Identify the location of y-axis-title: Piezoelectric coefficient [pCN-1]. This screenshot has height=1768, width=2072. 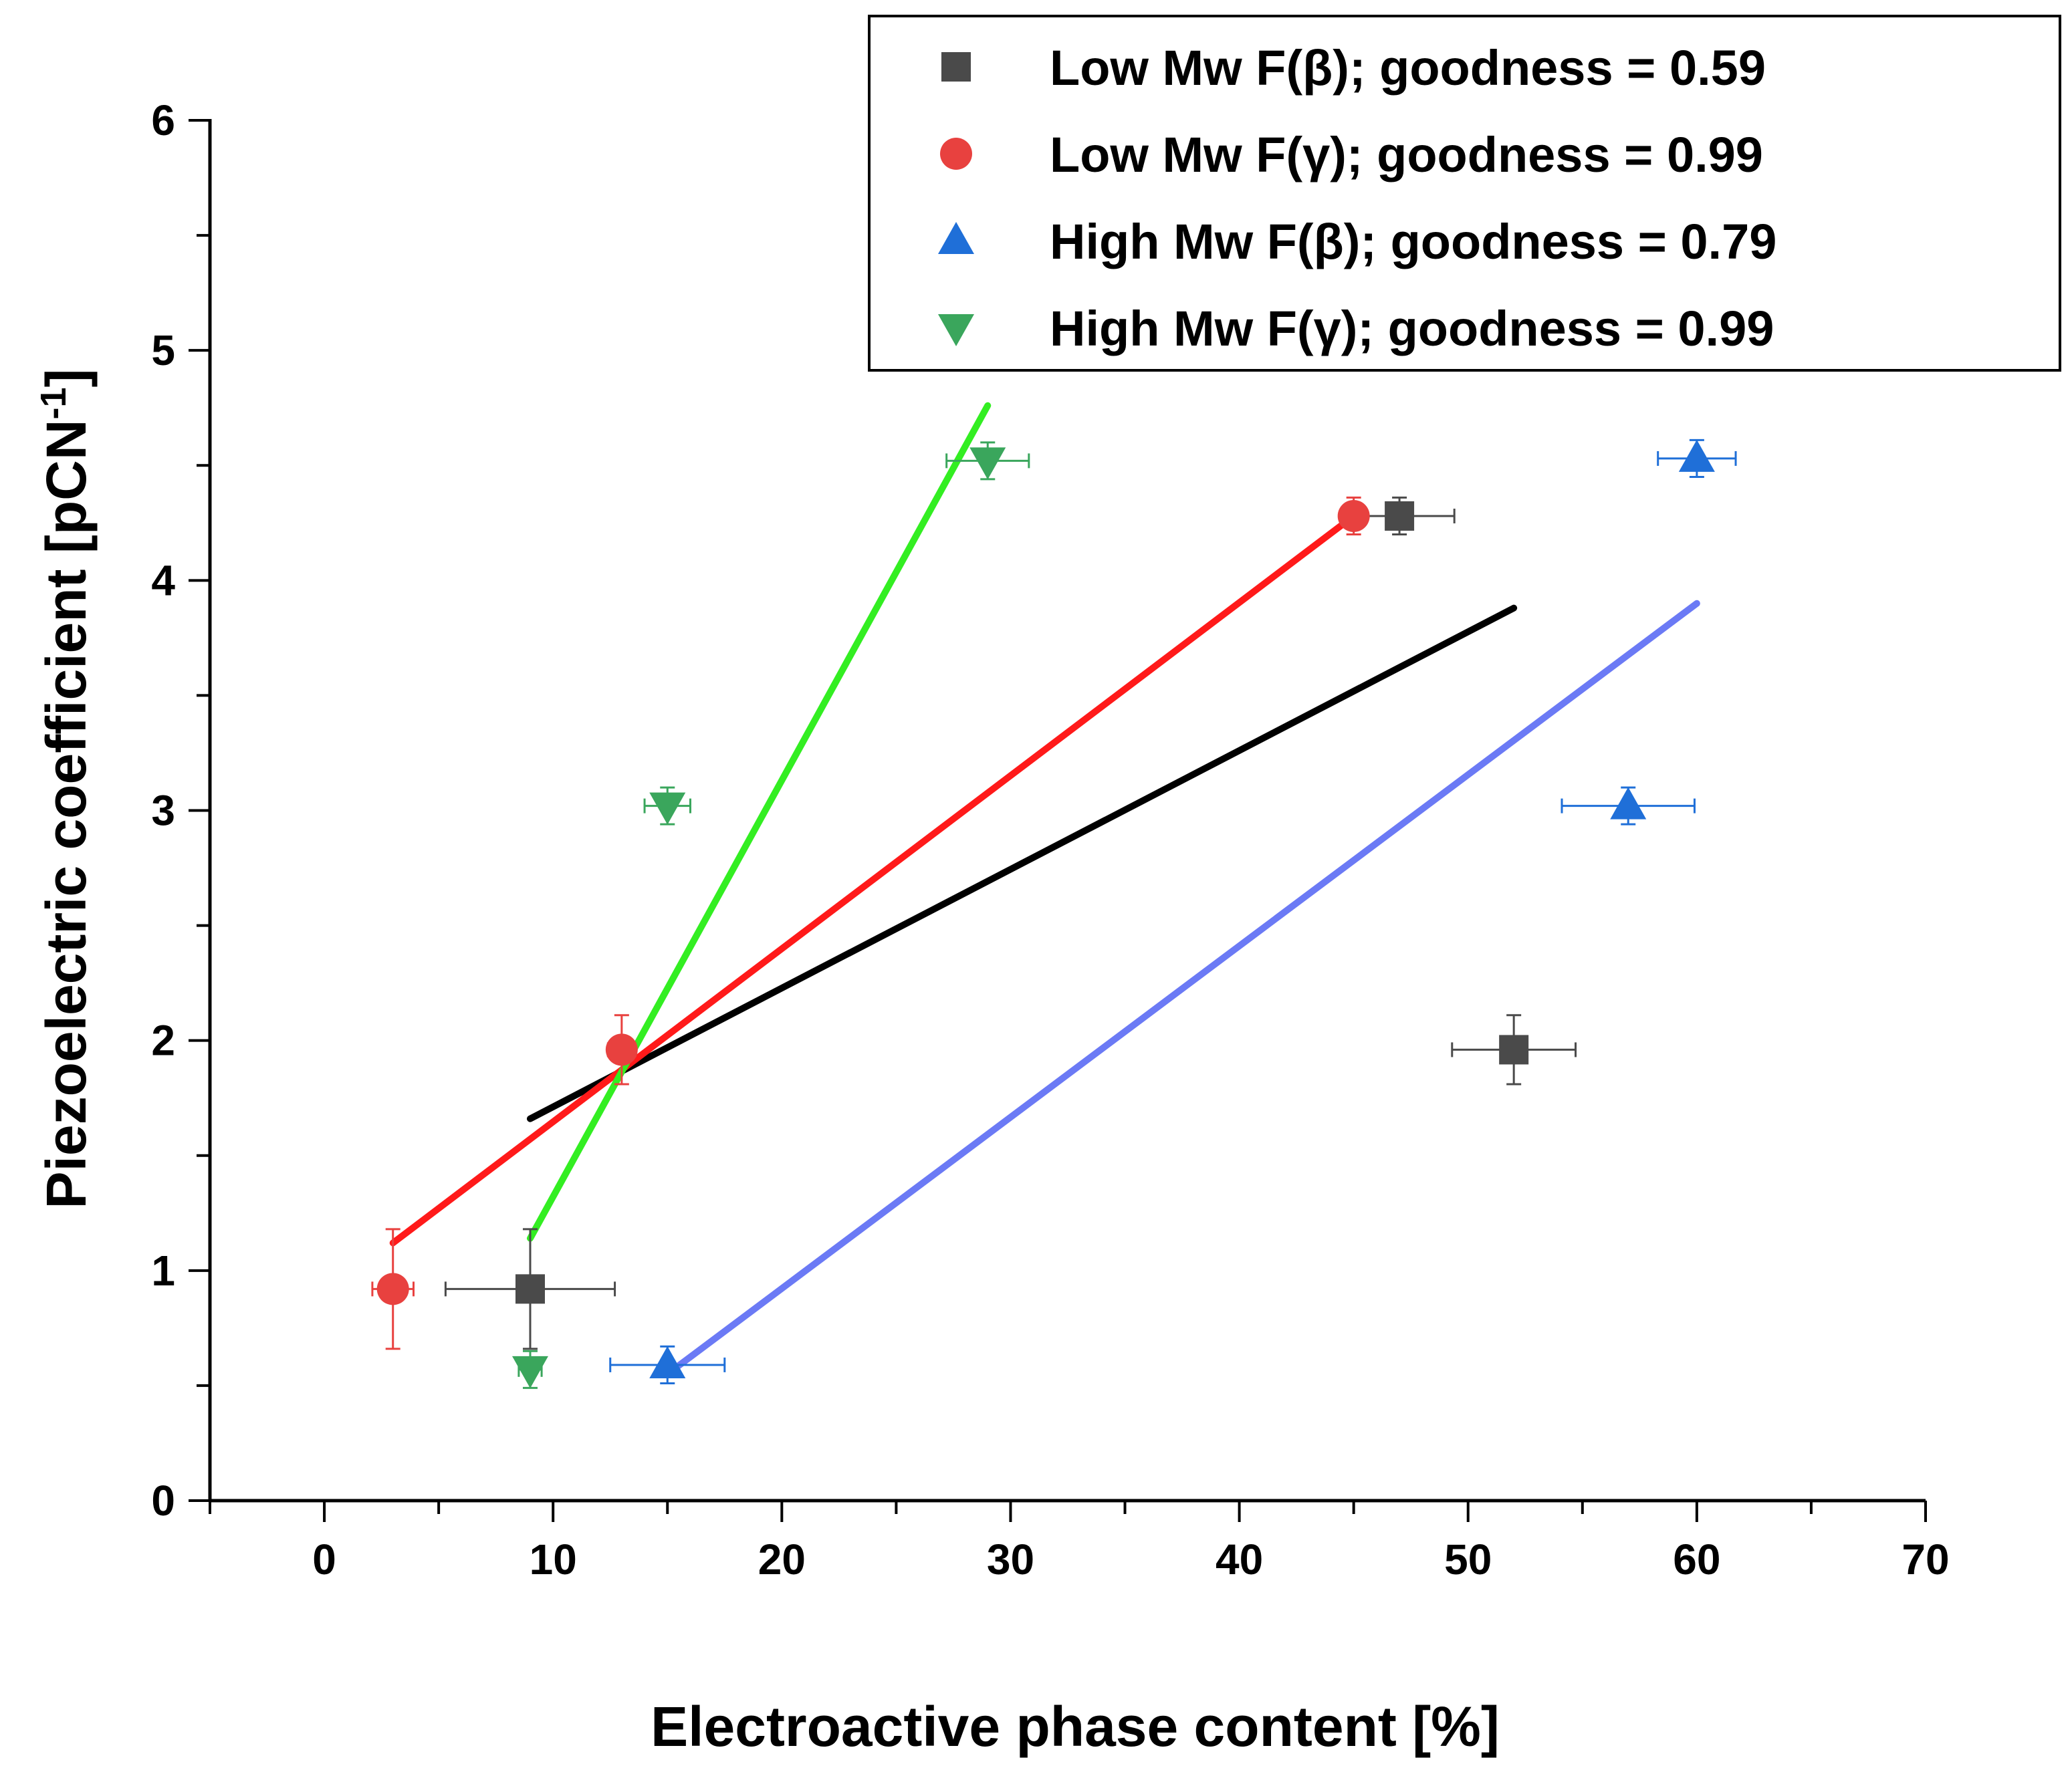
(65, 789).